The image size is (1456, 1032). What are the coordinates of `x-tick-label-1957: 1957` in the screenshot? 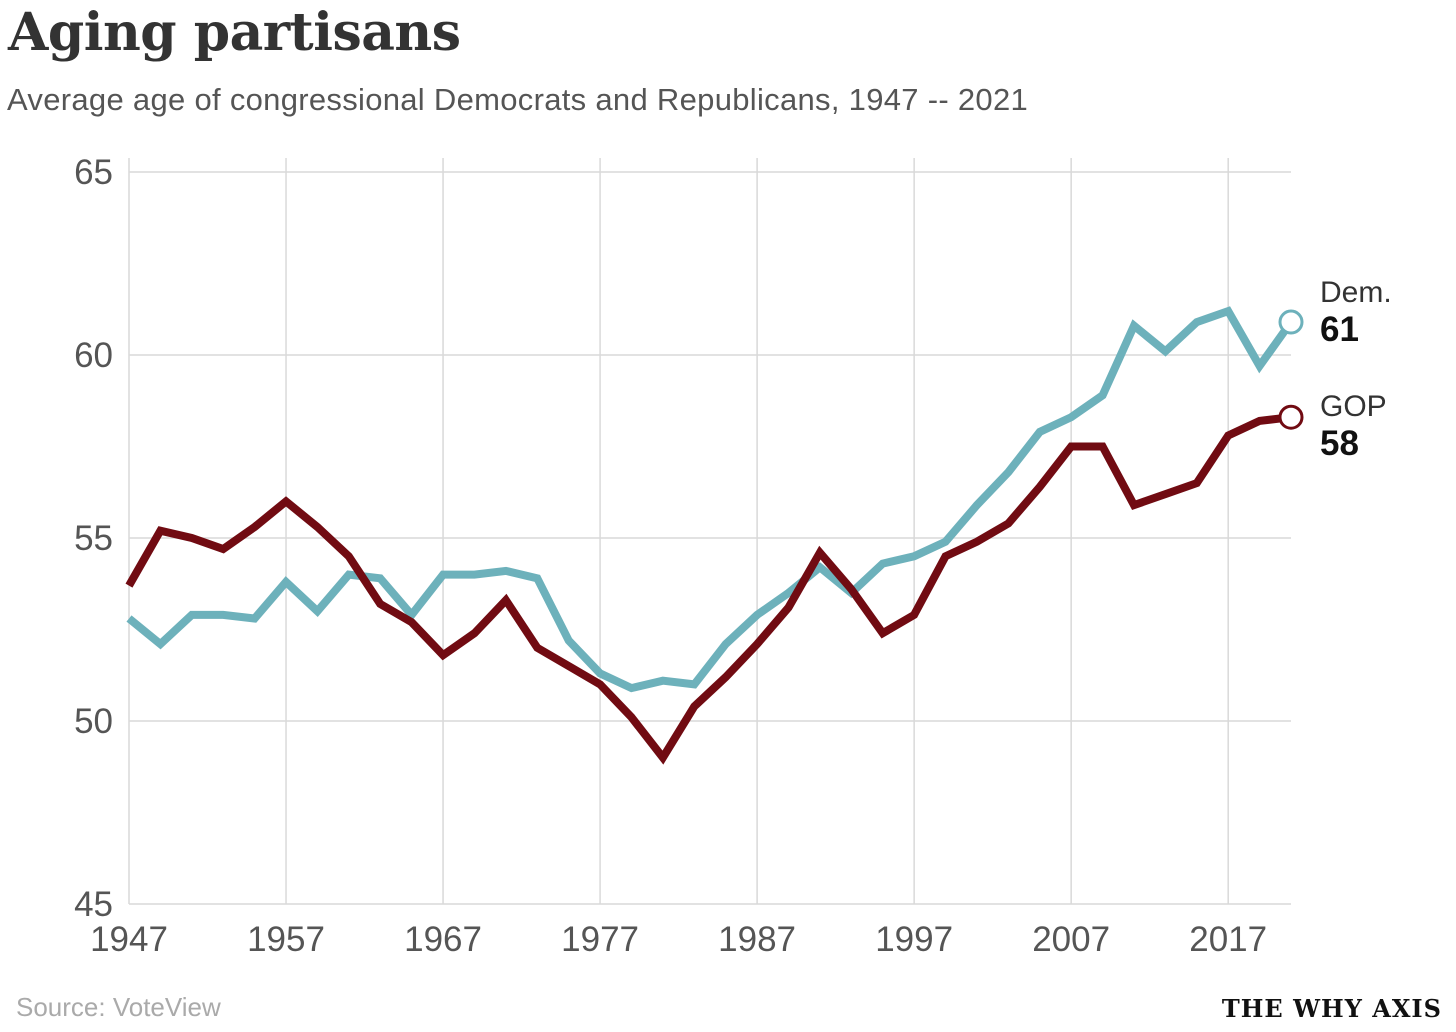 It's located at (286, 939).